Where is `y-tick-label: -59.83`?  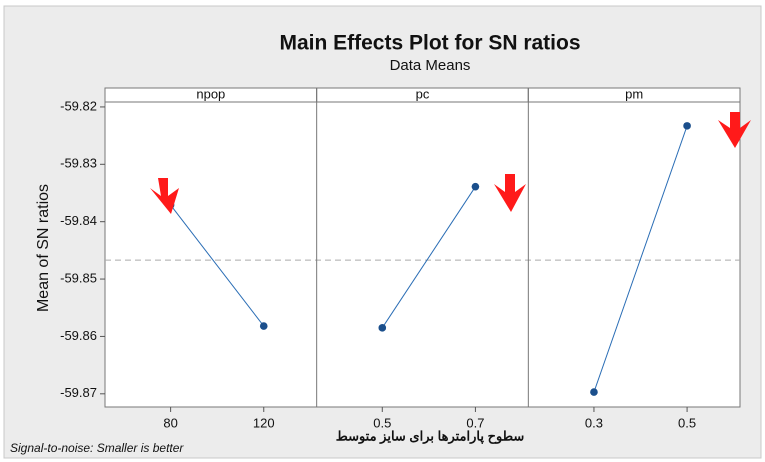 y-tick-label: -59.83 is located at coordinates (78, 163).